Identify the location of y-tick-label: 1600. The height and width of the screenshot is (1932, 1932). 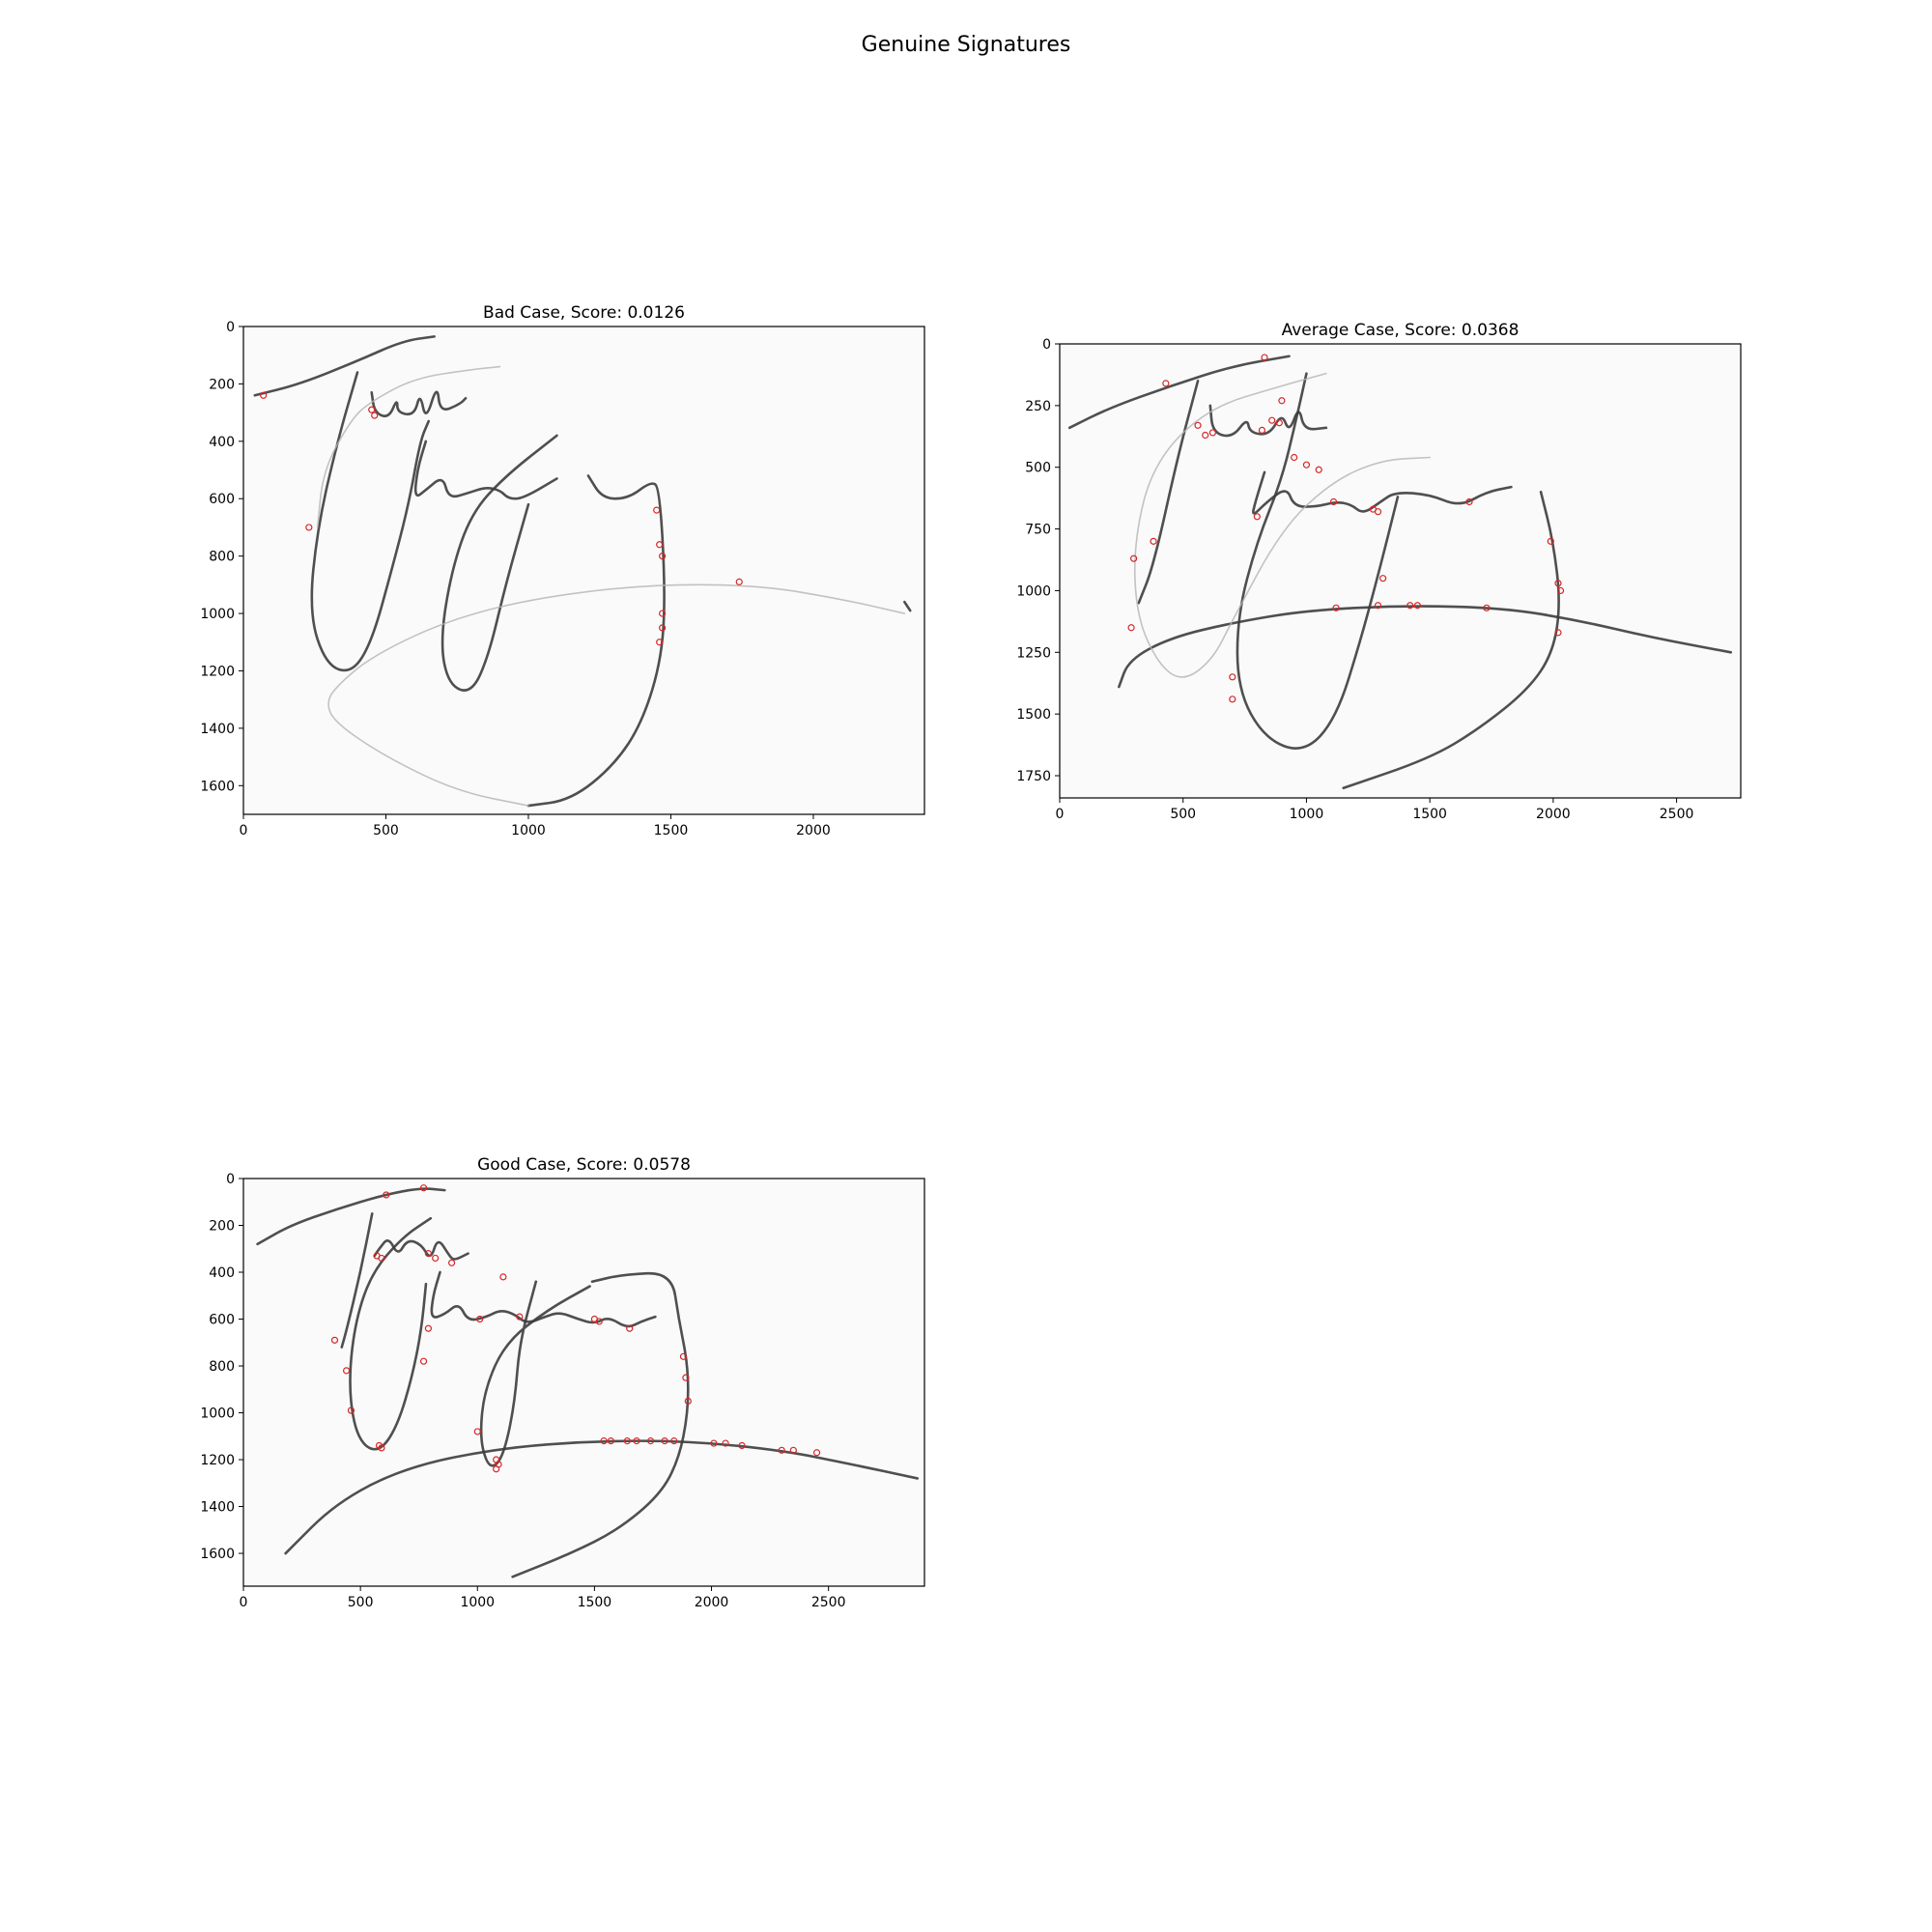
(217, 786).